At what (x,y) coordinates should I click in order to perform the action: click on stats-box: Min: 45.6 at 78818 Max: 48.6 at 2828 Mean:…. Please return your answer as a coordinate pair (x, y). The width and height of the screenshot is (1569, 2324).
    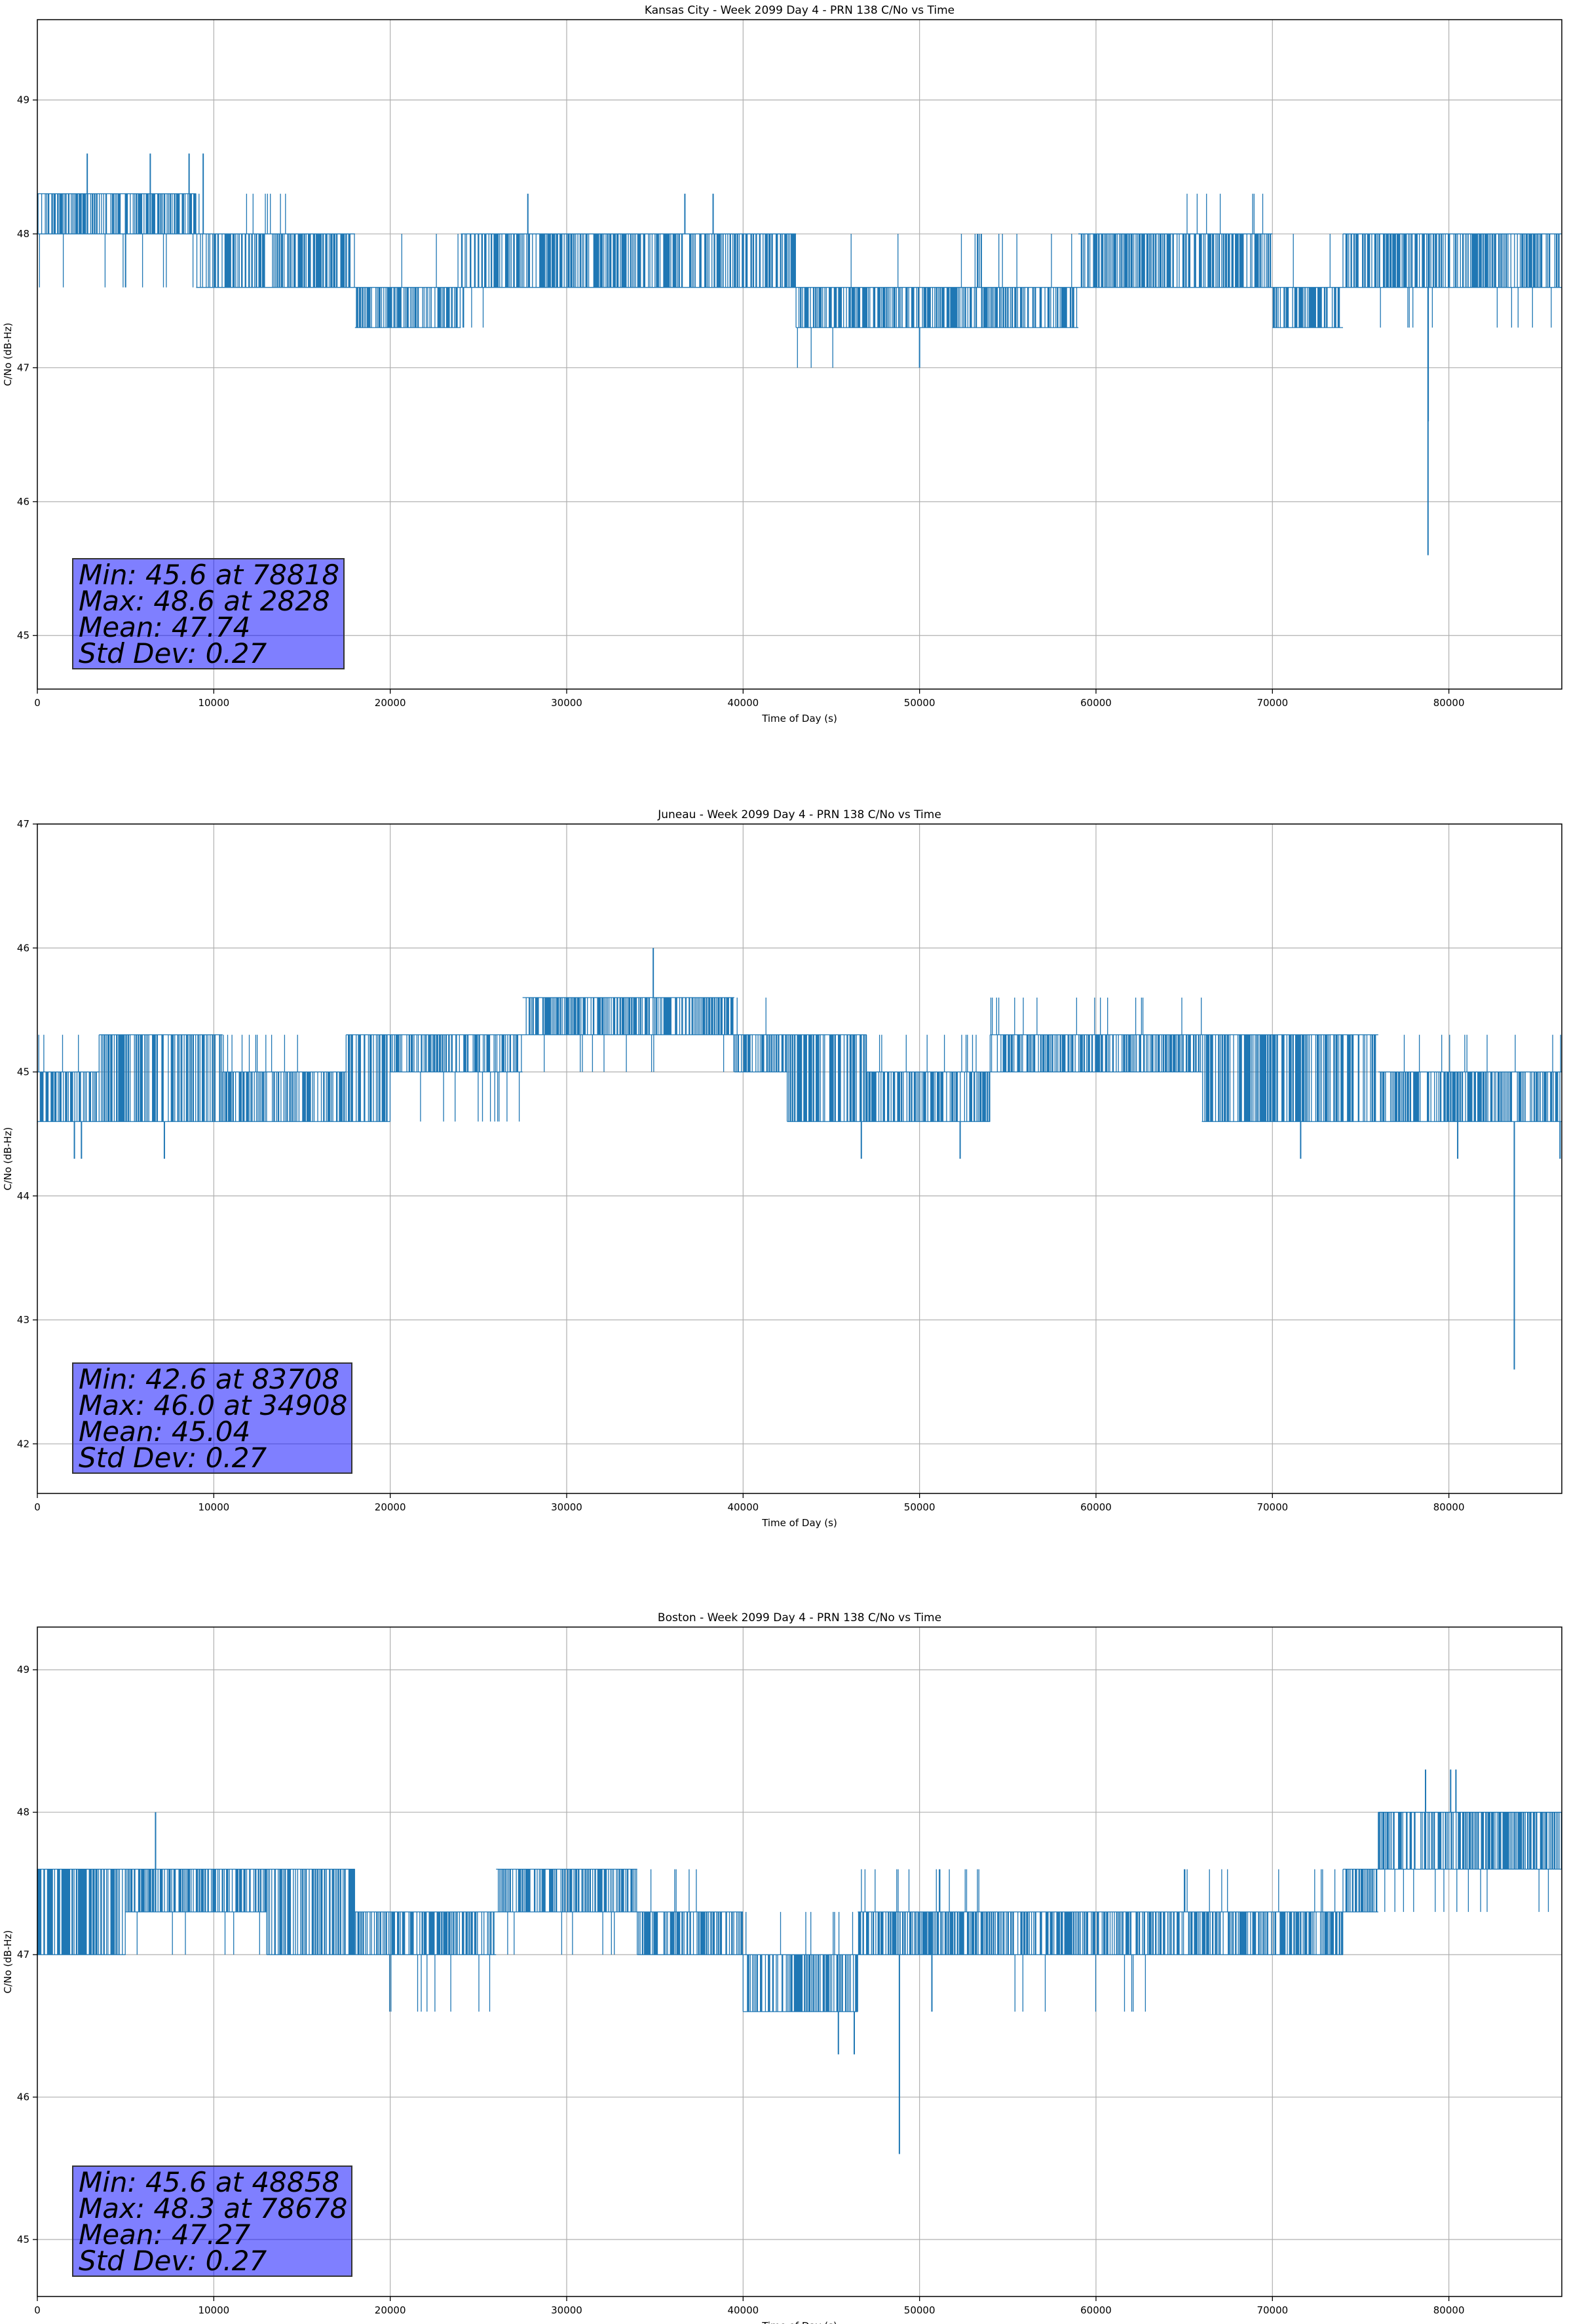
    Looking at the image, I should click on (208, 613).